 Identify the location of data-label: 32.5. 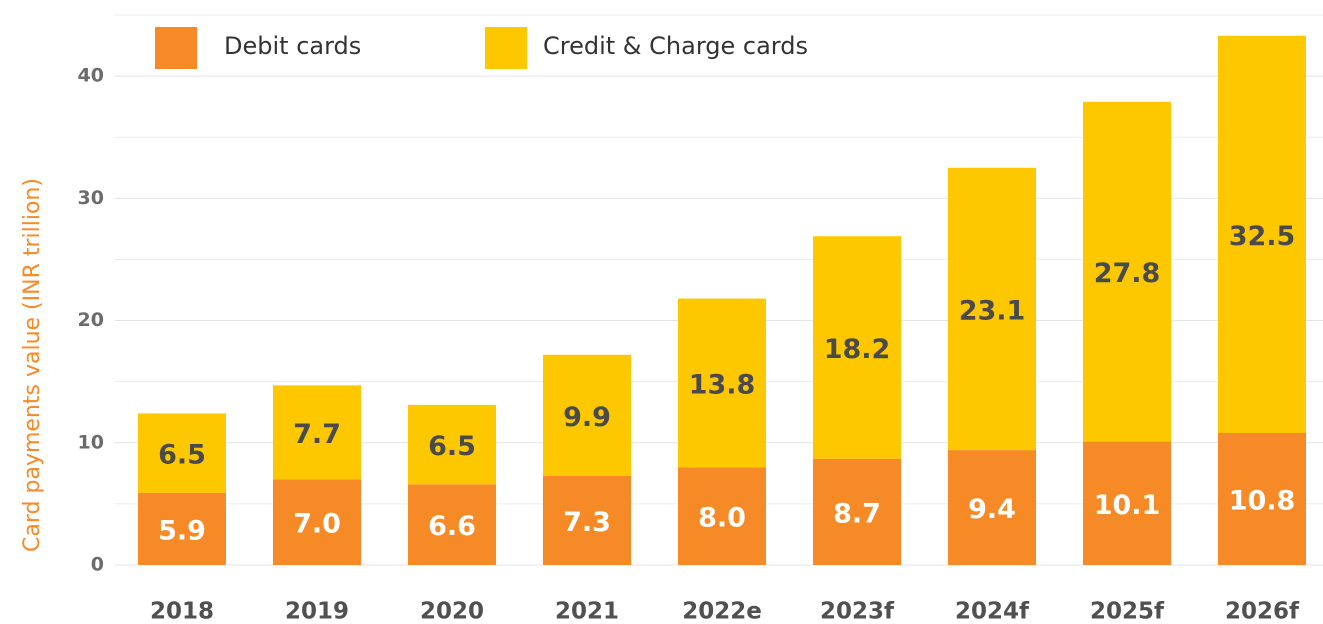
(1262, 236).